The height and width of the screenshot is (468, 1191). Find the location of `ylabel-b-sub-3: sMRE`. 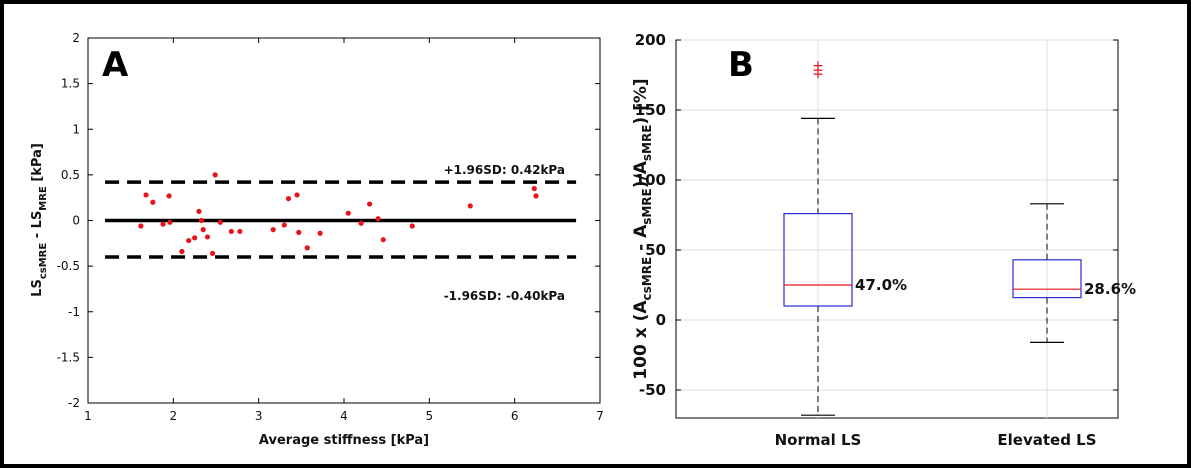

ylabel-b-sub-3: sMRE is located at coordinates (647, 143).